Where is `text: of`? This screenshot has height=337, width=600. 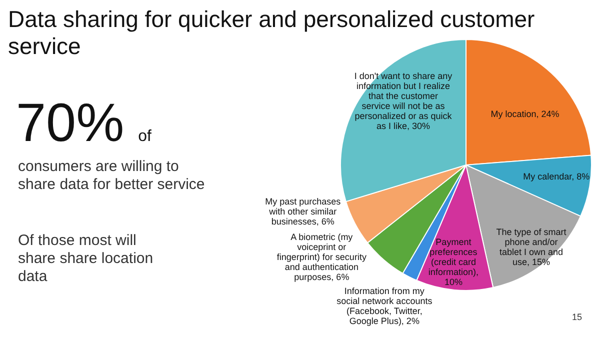 text: of is located at coordinates (145, 136).